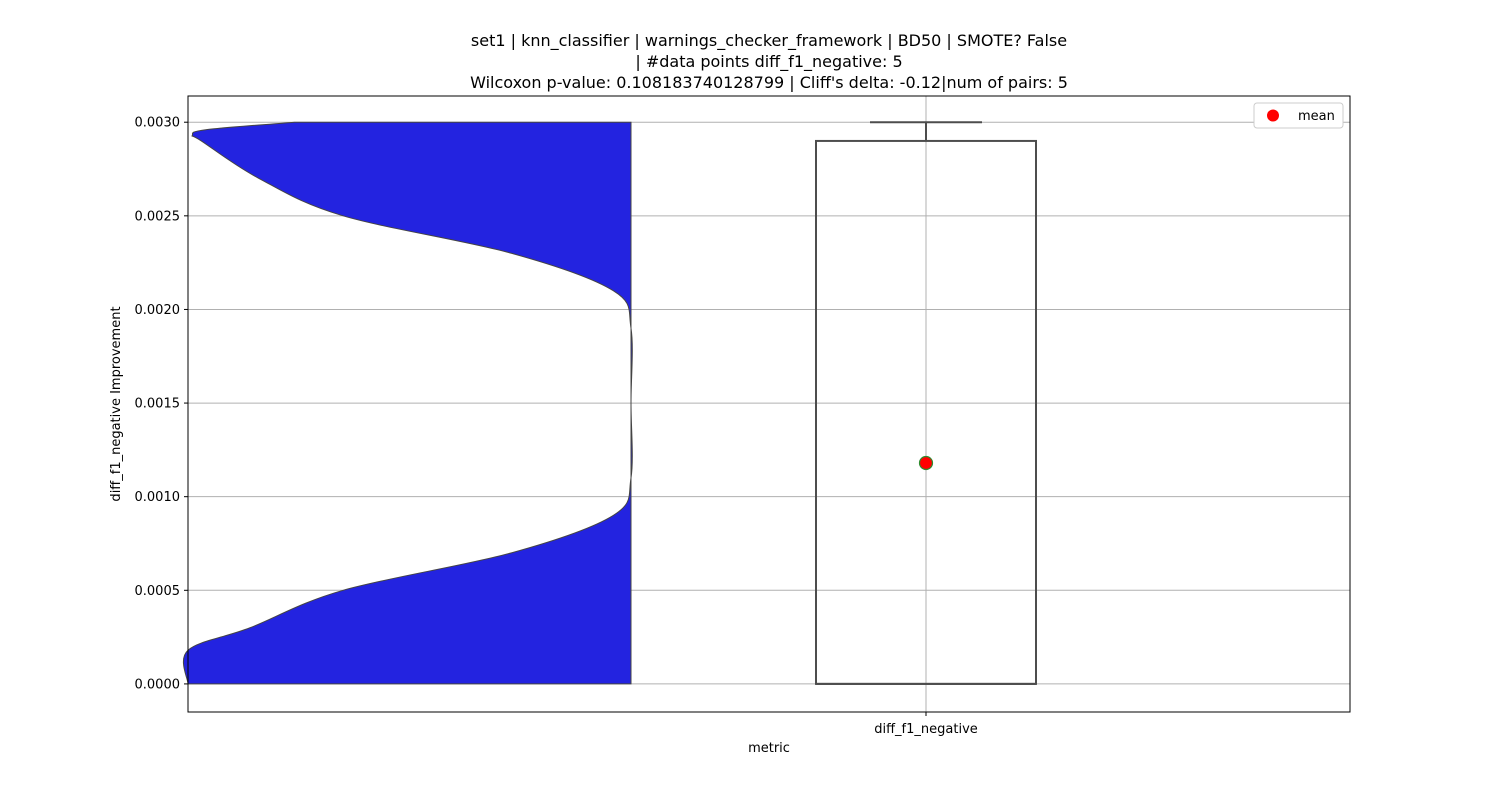 Image resolution: width=1500 pixels, height=800 pixels. What do you see at coordinates (1273, 115) in the screenshot?
I see `legend-mean-marker` at bounding box center [1273, 115].